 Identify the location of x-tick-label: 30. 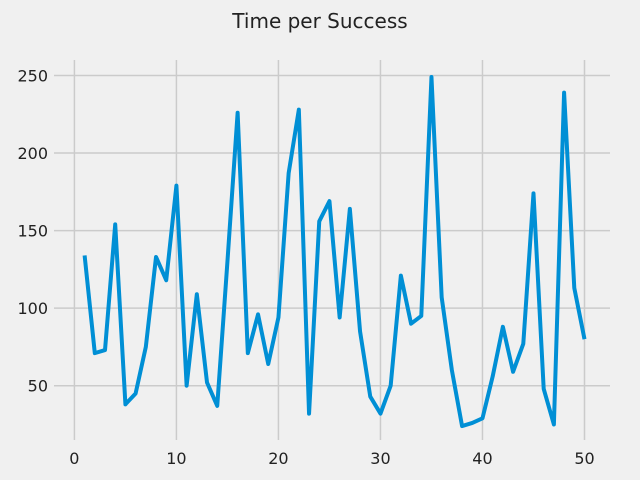
(380, 458).